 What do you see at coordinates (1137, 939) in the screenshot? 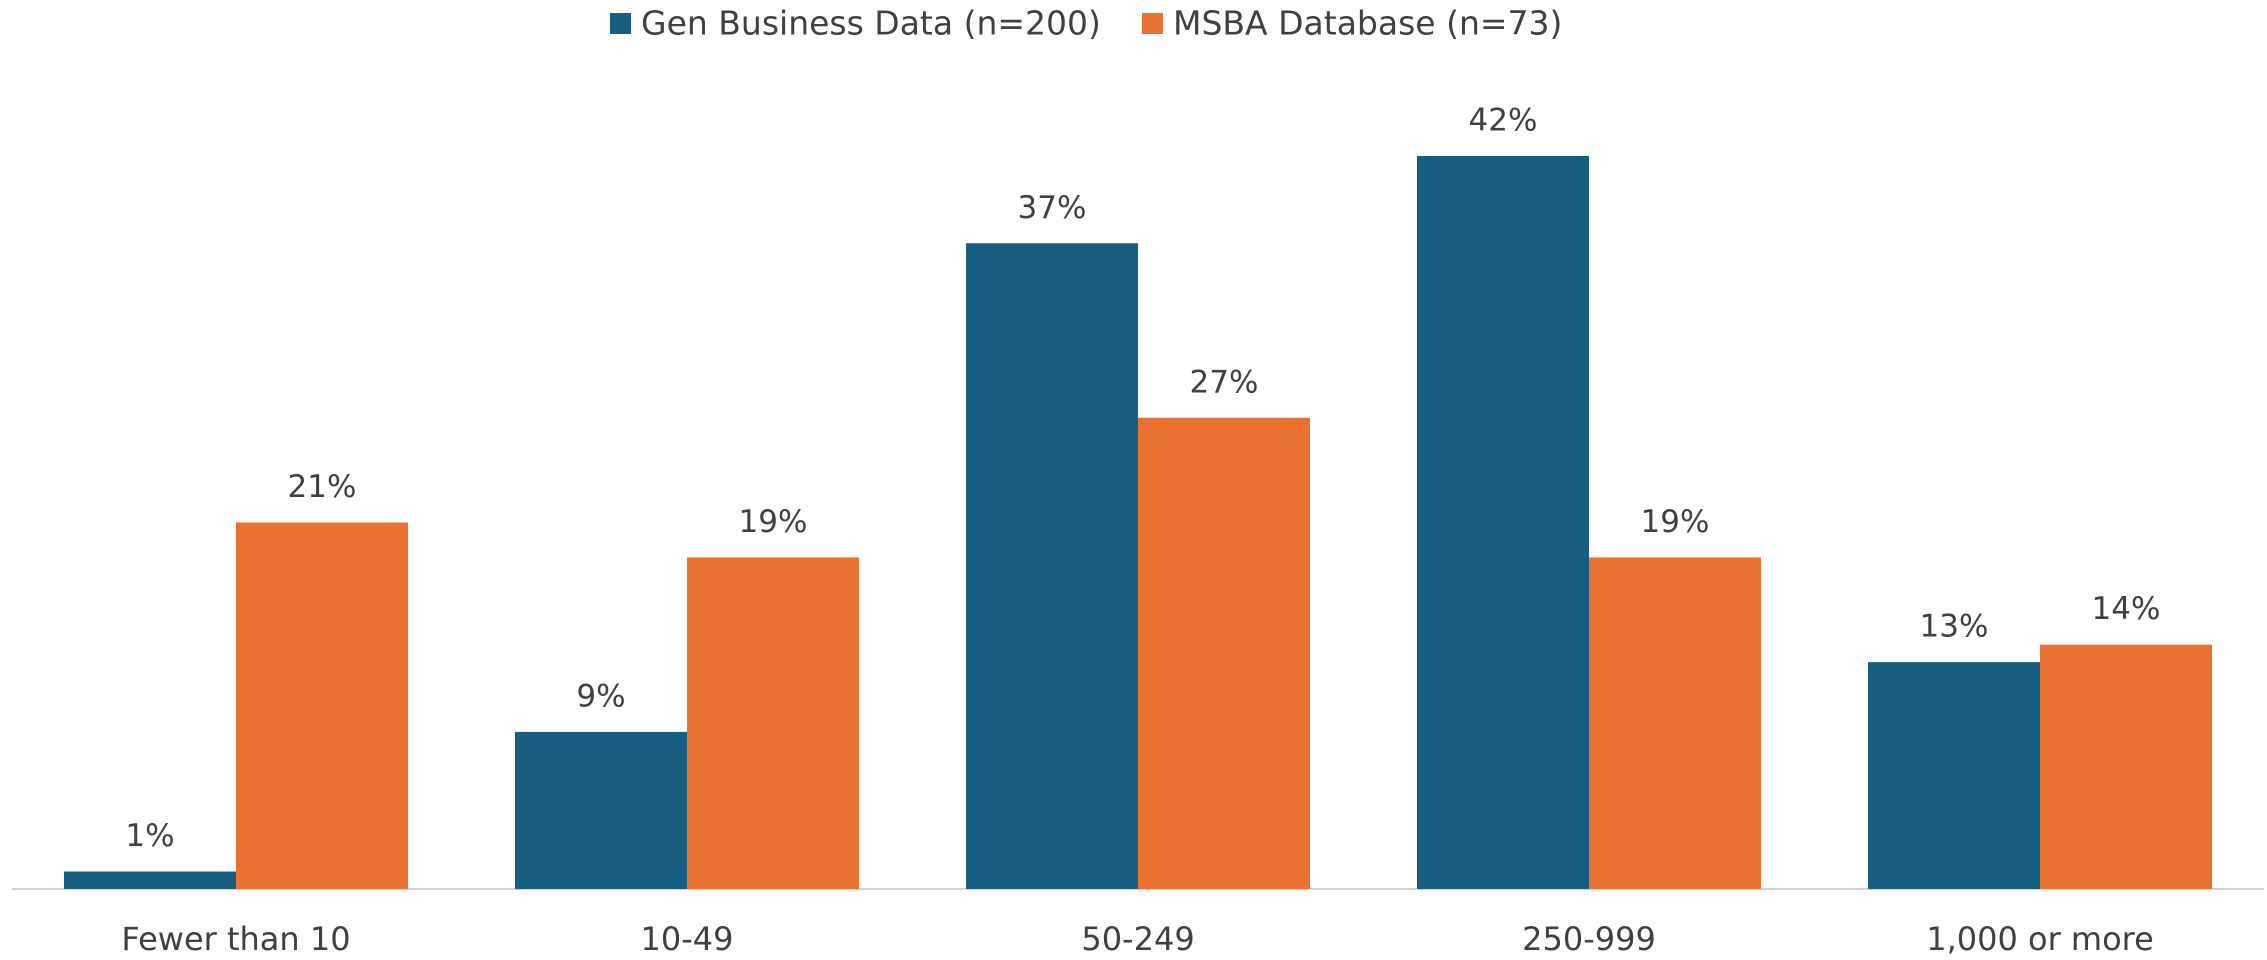
I see `x-tick-label: 50-249` at bounding box center [1137, 939].